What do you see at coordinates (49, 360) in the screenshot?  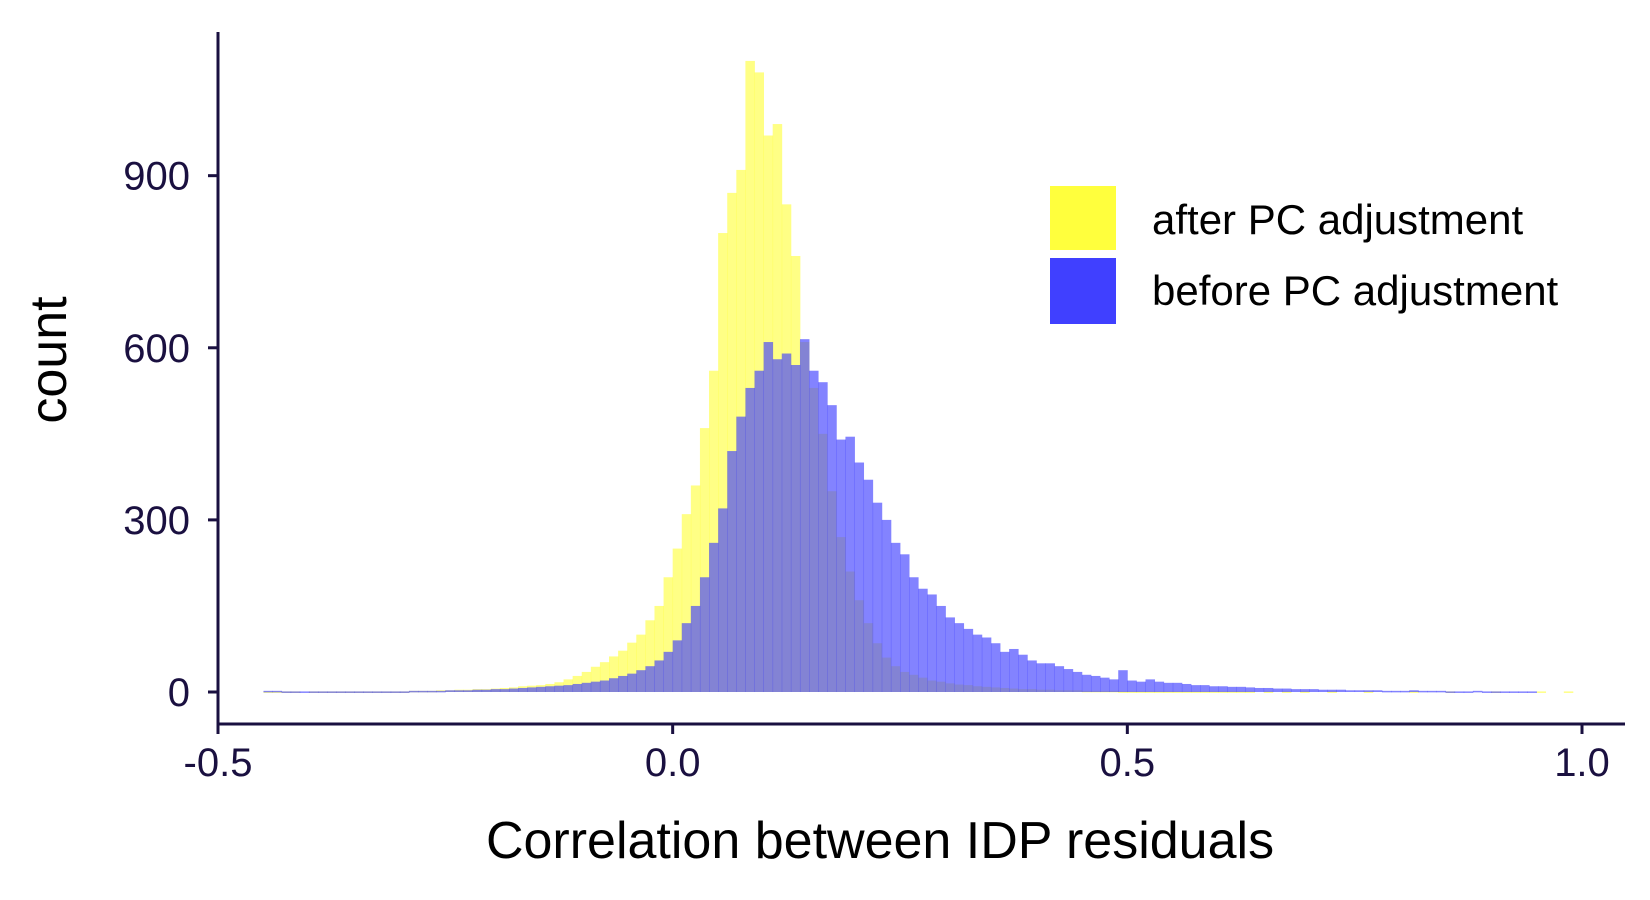 I see `y-axis-title: count` at bounding box center [49, 360].